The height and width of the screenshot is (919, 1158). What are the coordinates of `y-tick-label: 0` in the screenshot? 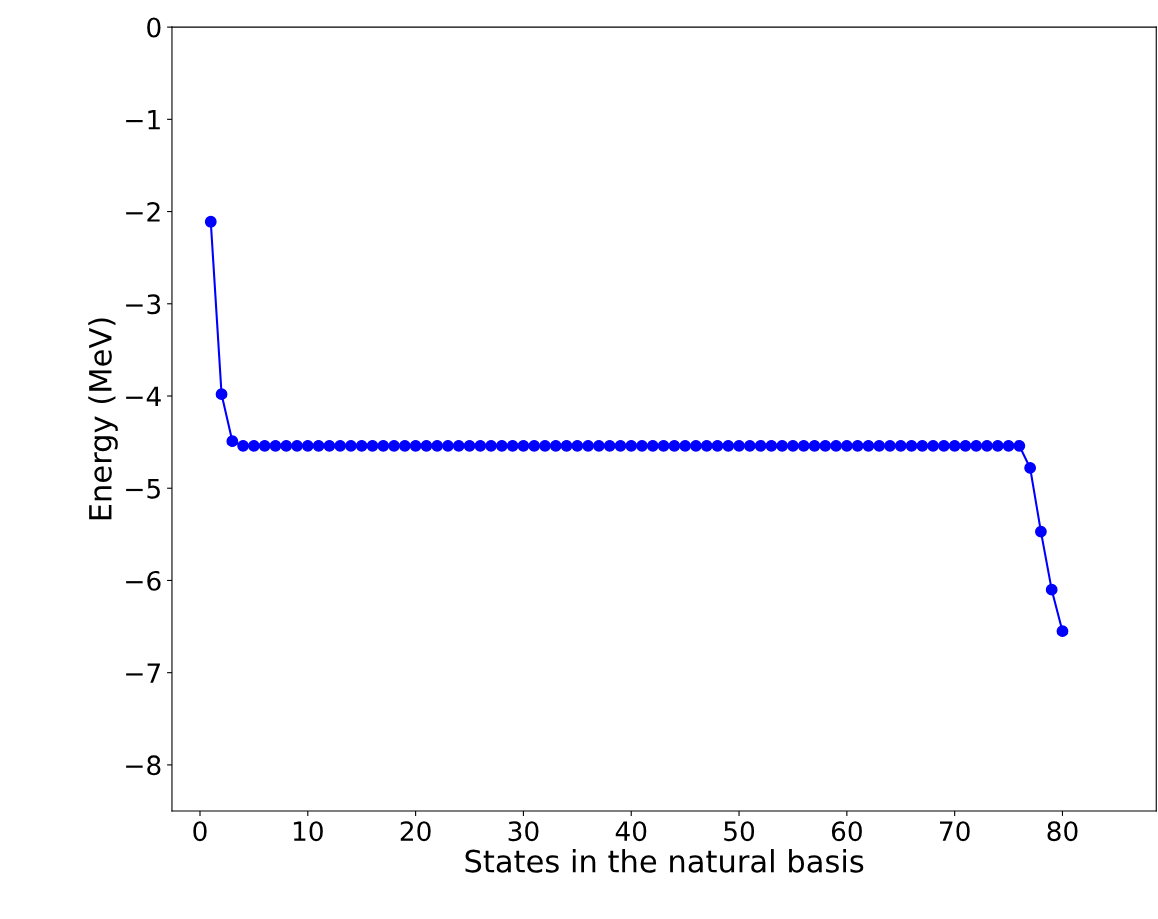 It's located at (154, 27).